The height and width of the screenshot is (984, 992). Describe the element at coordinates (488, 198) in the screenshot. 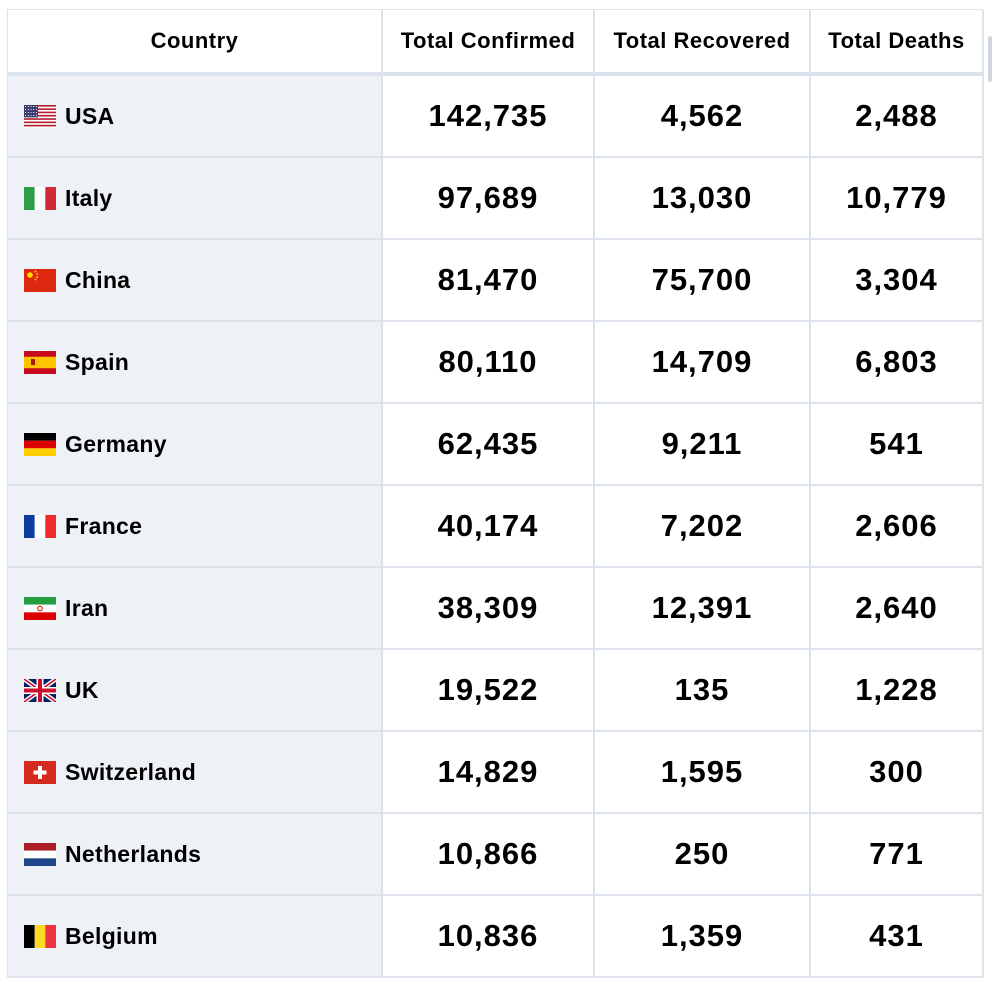

I see `total-confirmed-cell: 97,689` at that location.